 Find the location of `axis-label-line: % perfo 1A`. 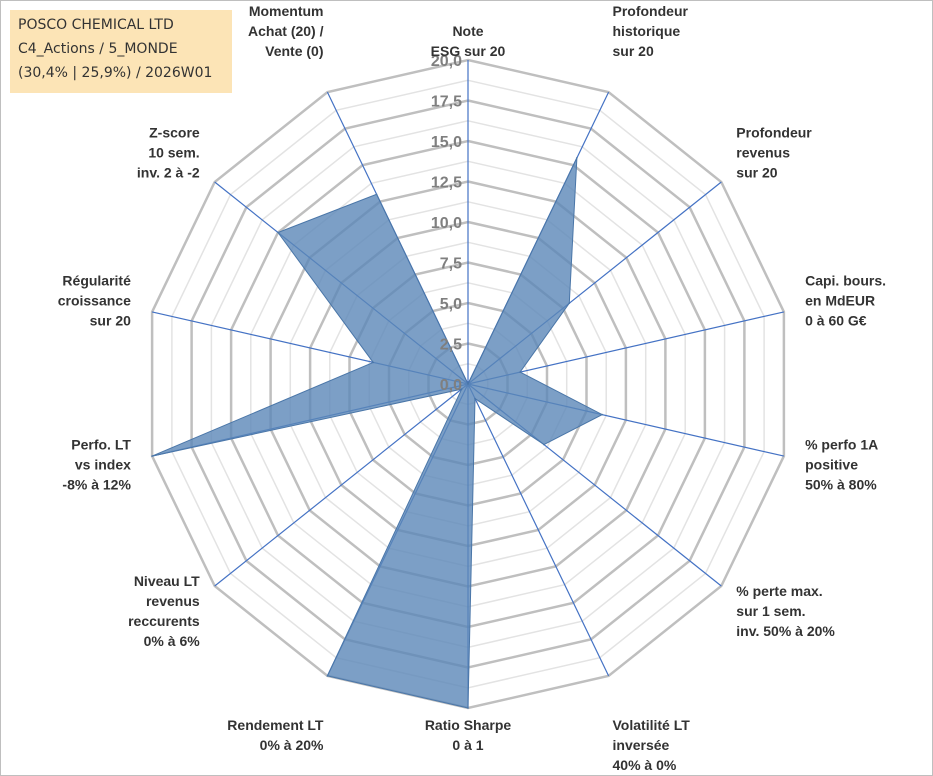

axis-label-line: % perfo 1A is located at coordinates (841, 444).